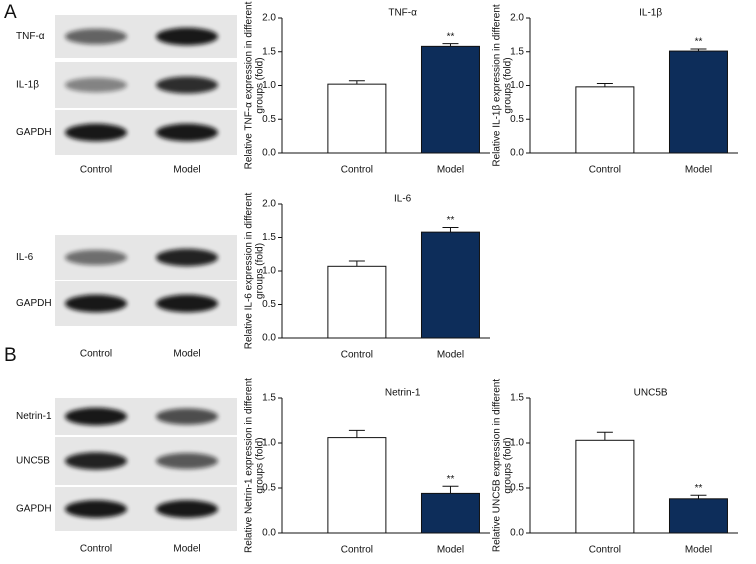  I want to click on y-axis-label: Relative IL-6 expression in different, so click(249, 271).